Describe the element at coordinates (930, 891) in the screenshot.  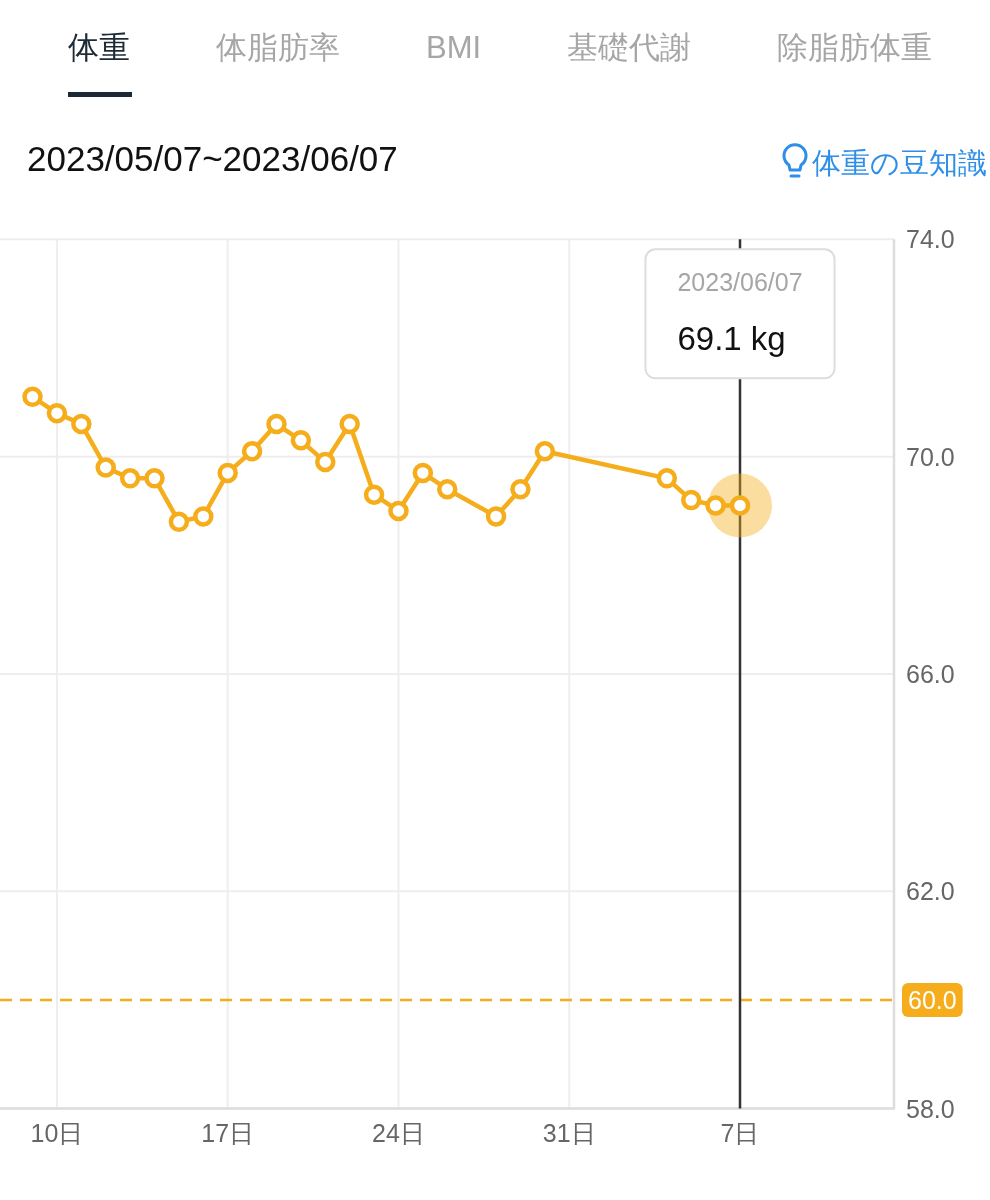
I see `y-tick-label: 62.0` at that location.